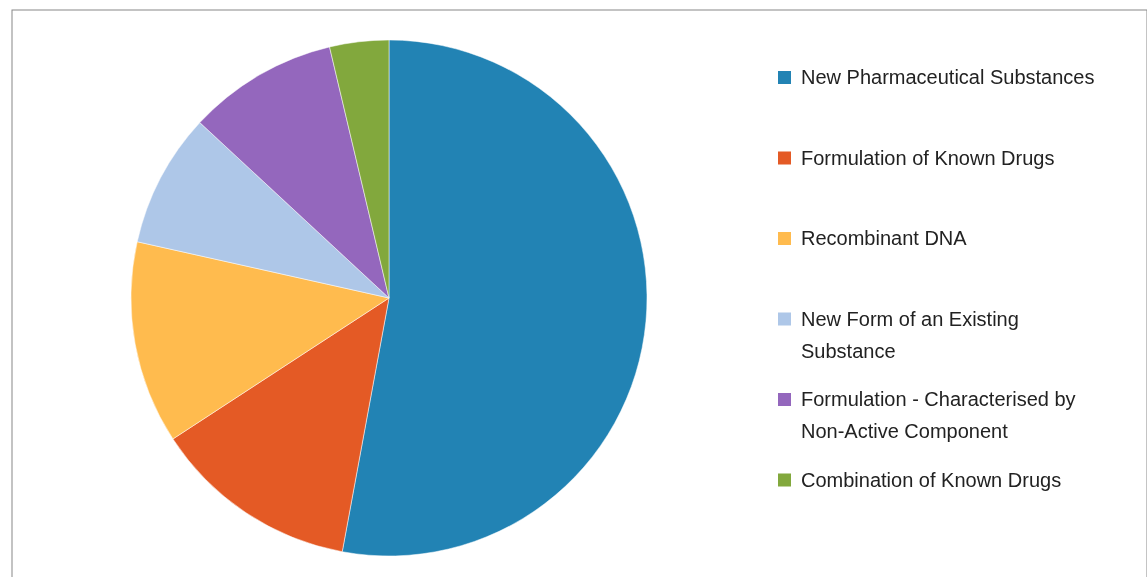  I want to click on legend-label: New Form of an Existing Substance, so click(910, 334).